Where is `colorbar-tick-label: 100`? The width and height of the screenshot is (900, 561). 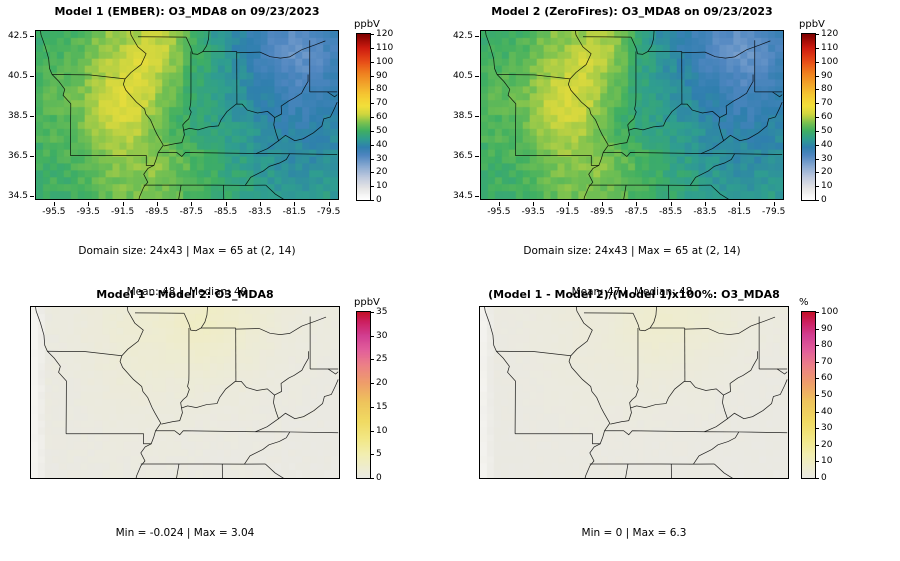
colorbar-tick-label: 100 is located at coordinates (385, 61).